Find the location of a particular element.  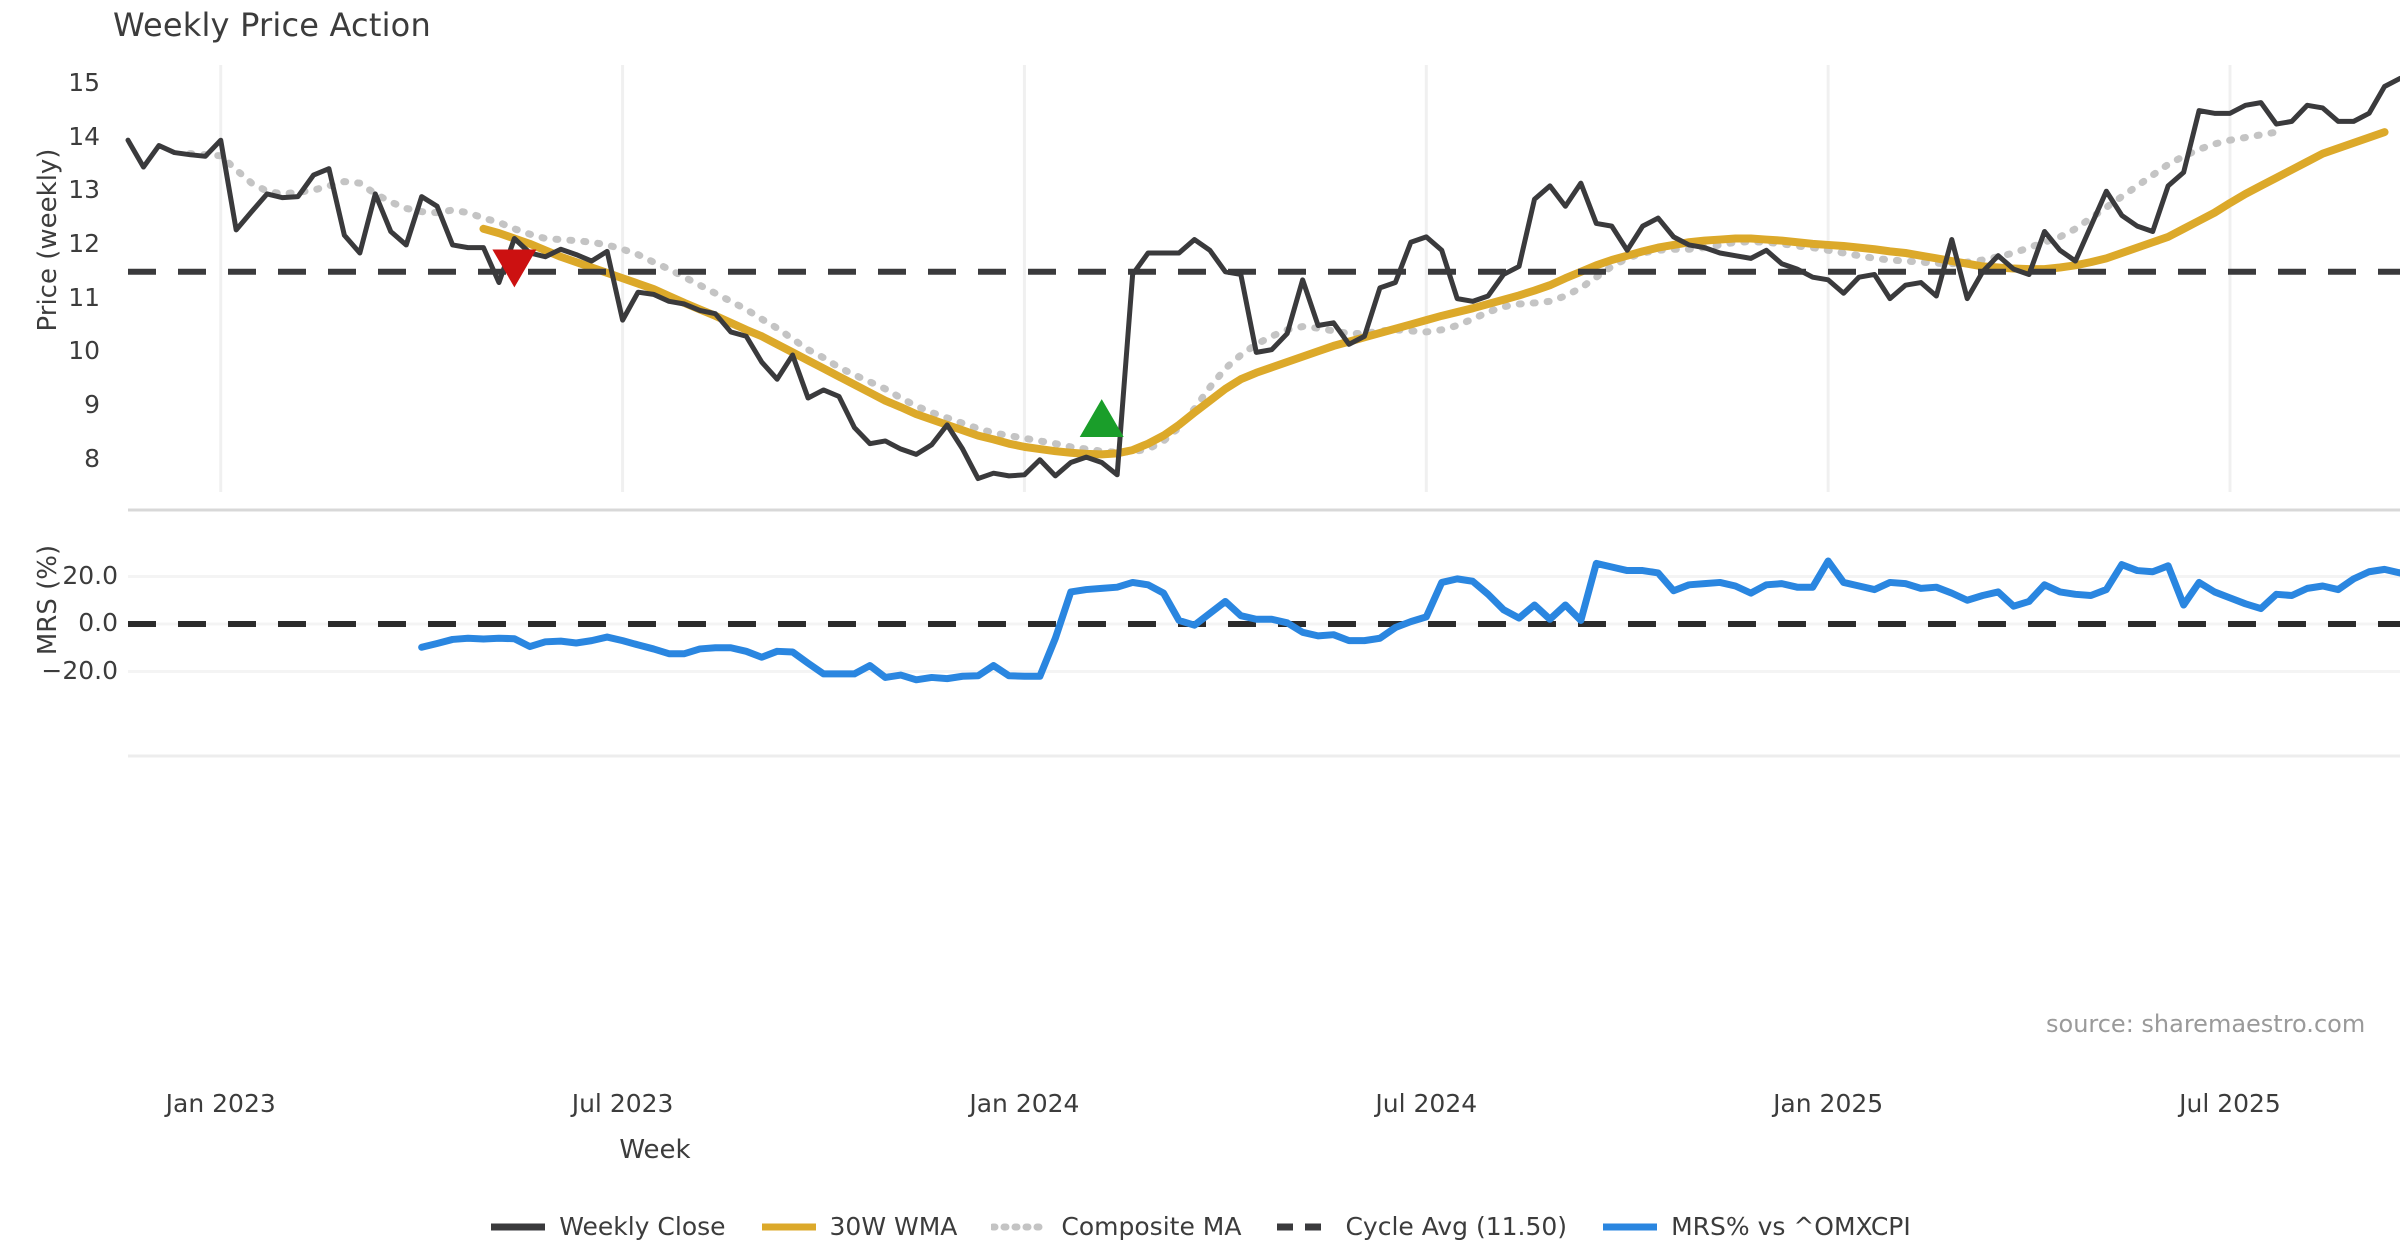

legend-label-cycle-avg: Cycle Avg (11.50) is located at coordinates (1456, 1226).